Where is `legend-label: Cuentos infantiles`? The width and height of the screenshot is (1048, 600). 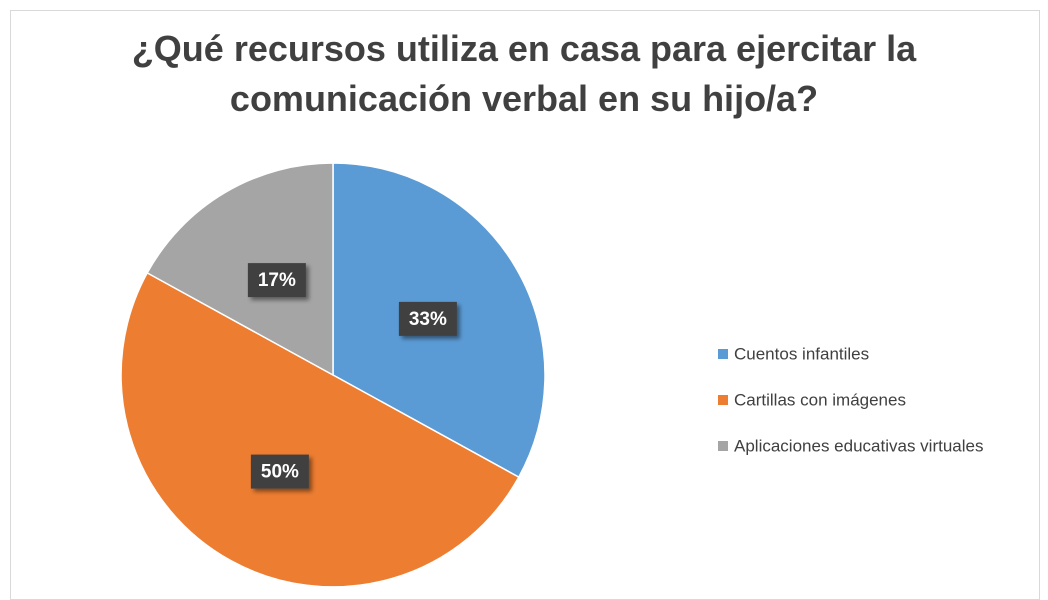 legend-label: Cuentos infantiles is located at coordinates (801, 353).